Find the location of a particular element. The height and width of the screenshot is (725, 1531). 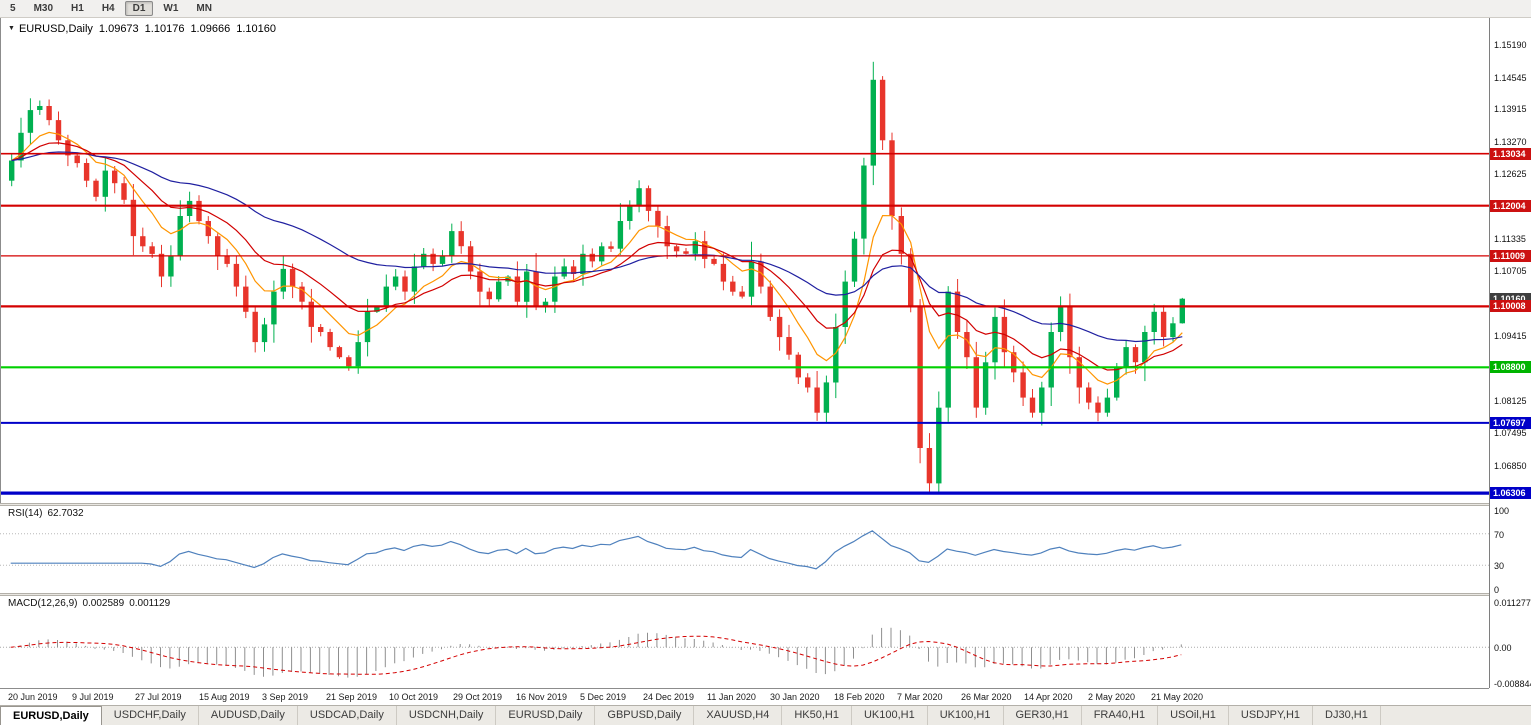

rsi-indicator-canvas is located at coordinates (744, 549).